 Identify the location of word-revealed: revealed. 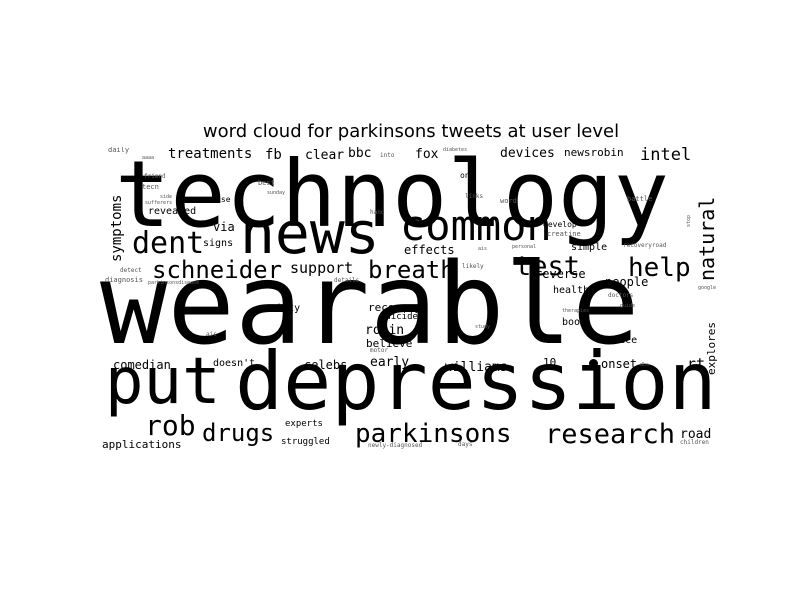
(172, 211).